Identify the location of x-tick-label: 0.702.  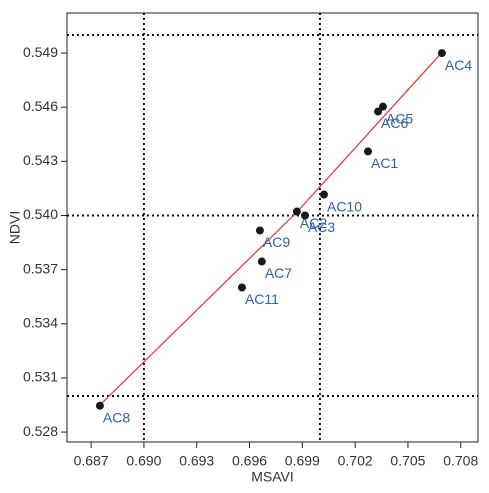
(355, 461).